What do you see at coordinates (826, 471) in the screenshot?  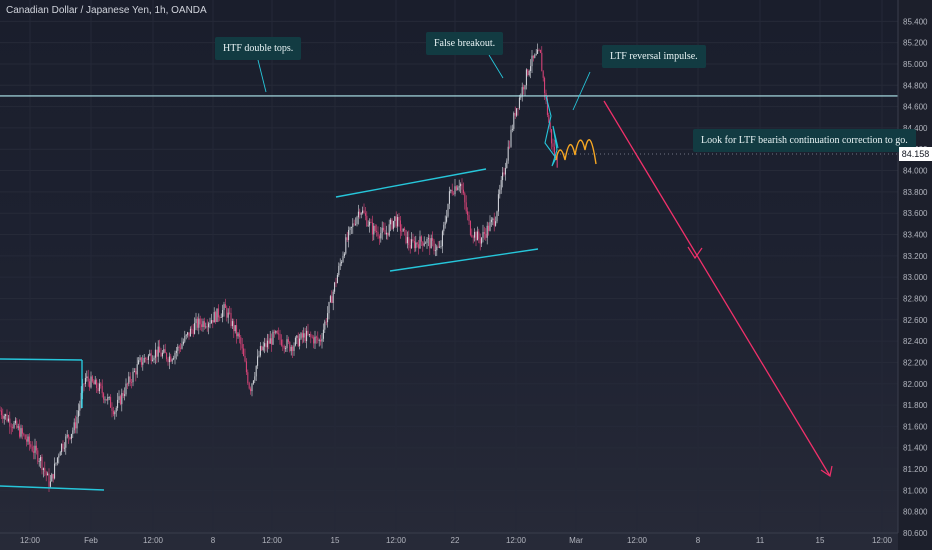 I see `arrow-end-head` at bounding box center [826, 471].